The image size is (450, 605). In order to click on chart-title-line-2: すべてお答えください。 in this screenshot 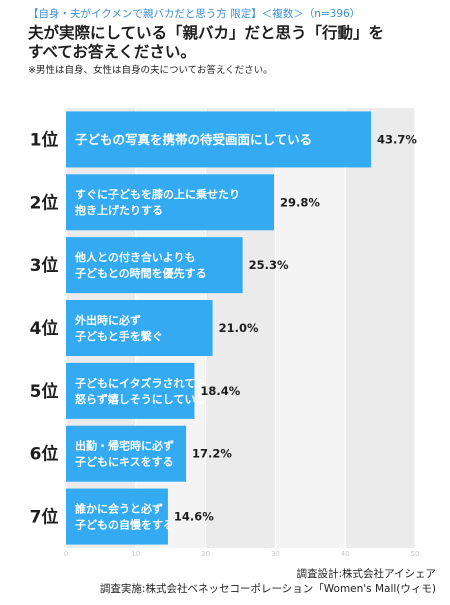, I will do `click(112, 52)`.